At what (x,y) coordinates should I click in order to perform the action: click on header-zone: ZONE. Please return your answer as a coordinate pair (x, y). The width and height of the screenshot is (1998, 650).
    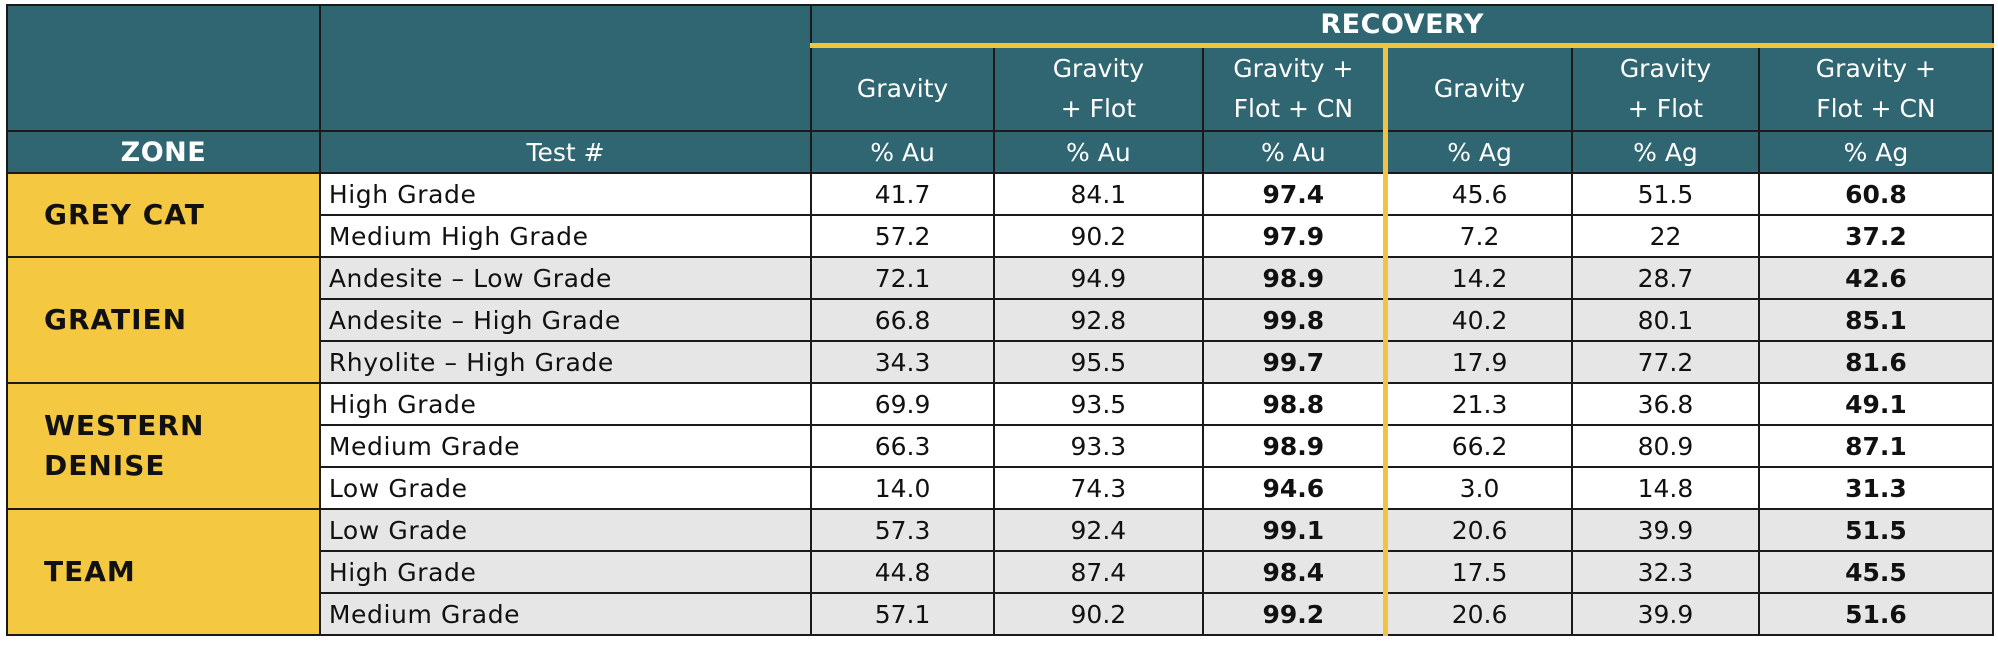
    Looking at the image, I should click on (163, 152).